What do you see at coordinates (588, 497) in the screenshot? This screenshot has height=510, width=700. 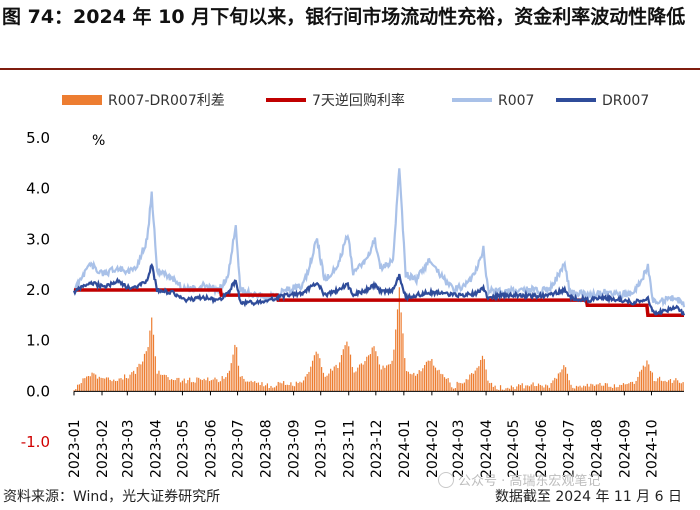 I see `date-note: 数据截至 2024 年 11 月 6 日` at bounding box center [588, 497].